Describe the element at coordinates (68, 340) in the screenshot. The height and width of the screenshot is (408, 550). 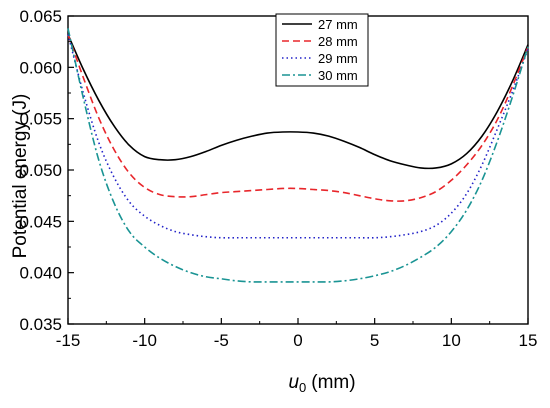
I see `x-tick-label: -15` at that location.